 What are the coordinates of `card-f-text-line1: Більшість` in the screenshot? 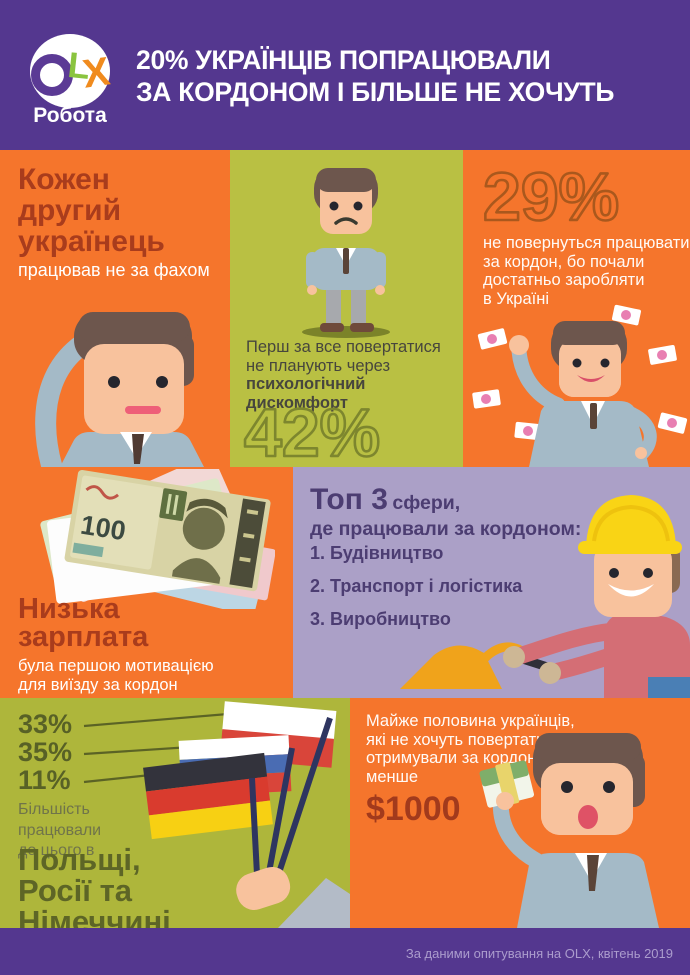 It's located at (54, 809).